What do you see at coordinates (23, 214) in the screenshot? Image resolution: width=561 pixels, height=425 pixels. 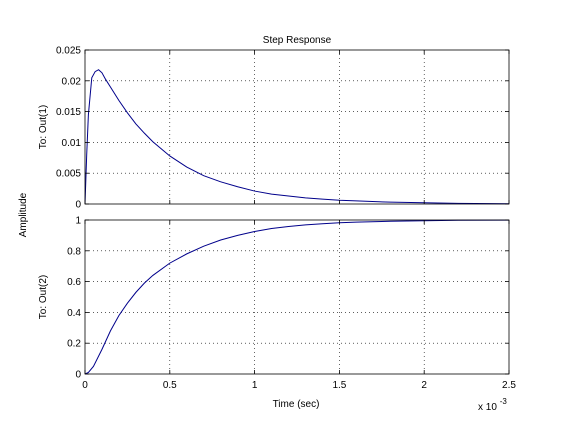 I see `y-axis-label-amplitude: Amplitude` at bounding box center [23, 214].